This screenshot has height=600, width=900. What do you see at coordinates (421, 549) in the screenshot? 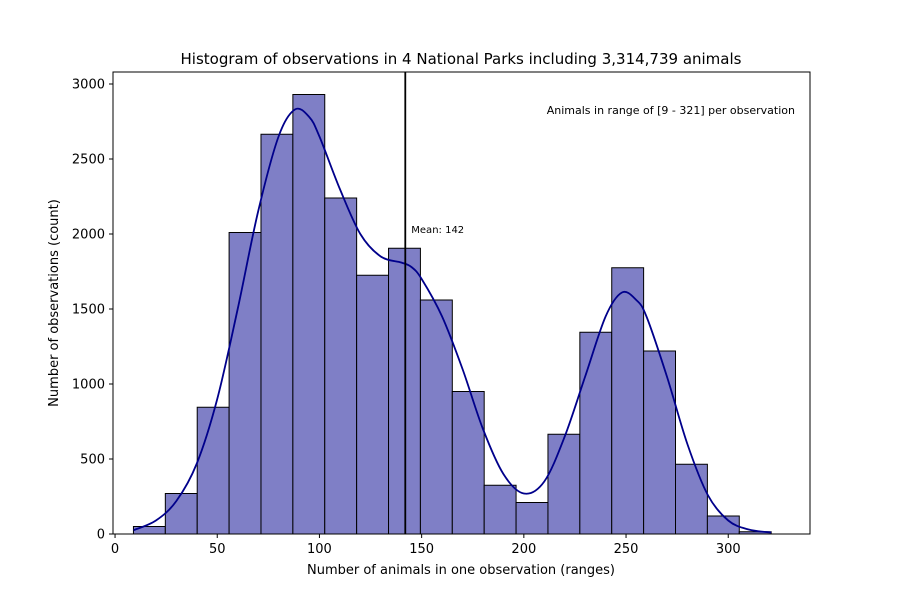
I see `x-tick-label: 150` at bounding box center [421, 549].